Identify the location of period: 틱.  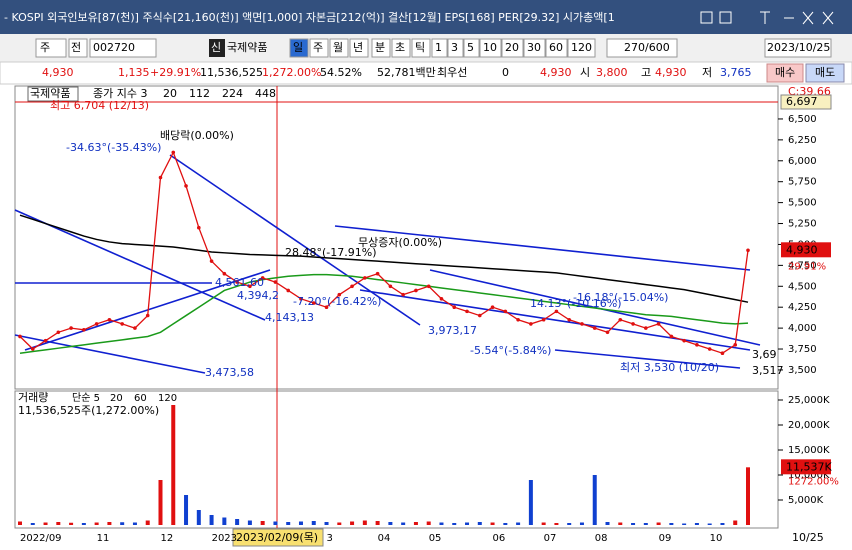
(420, 47).